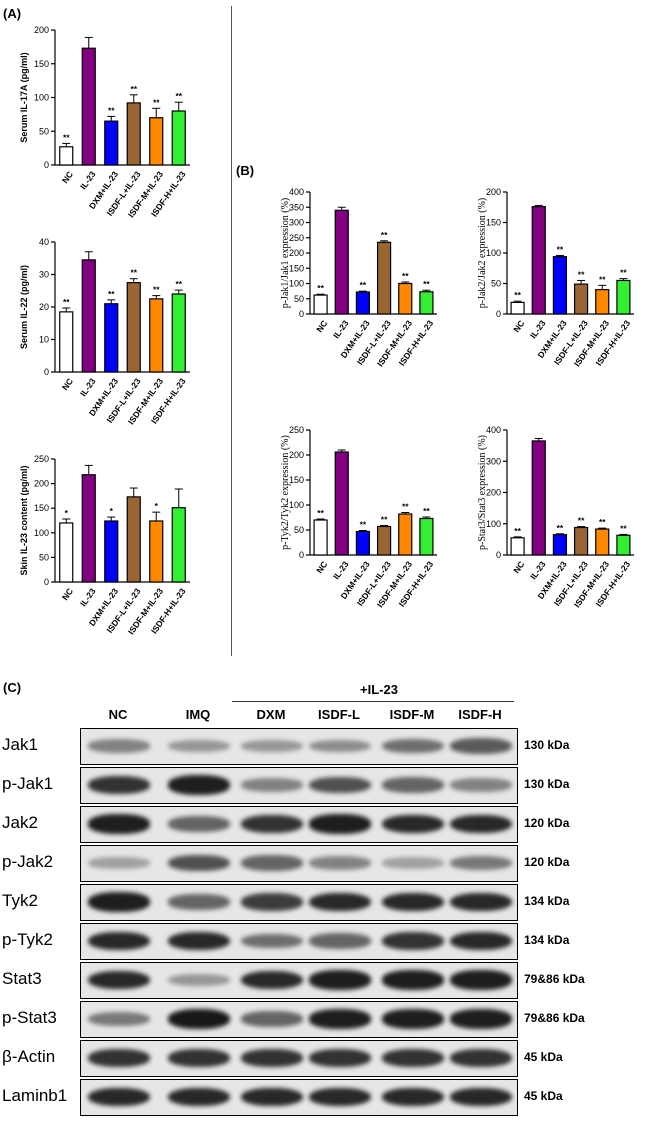 The width and height of the screenshot is (661, 1122). What do you see at coordinates (28, 939) in the screenshot?
I see `blot-protein-label: p-Tyk2` at bounding box center [28, 939].